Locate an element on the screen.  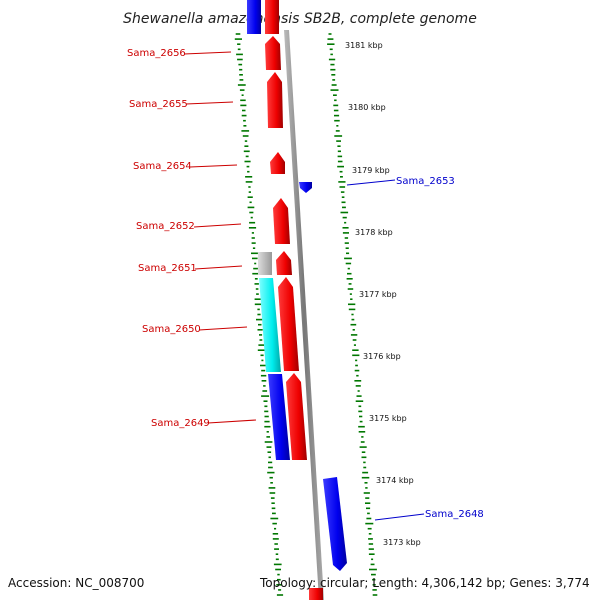
gene-labels-right: Sama_2653 Sama_2648 is located at coordinates (415, 348).